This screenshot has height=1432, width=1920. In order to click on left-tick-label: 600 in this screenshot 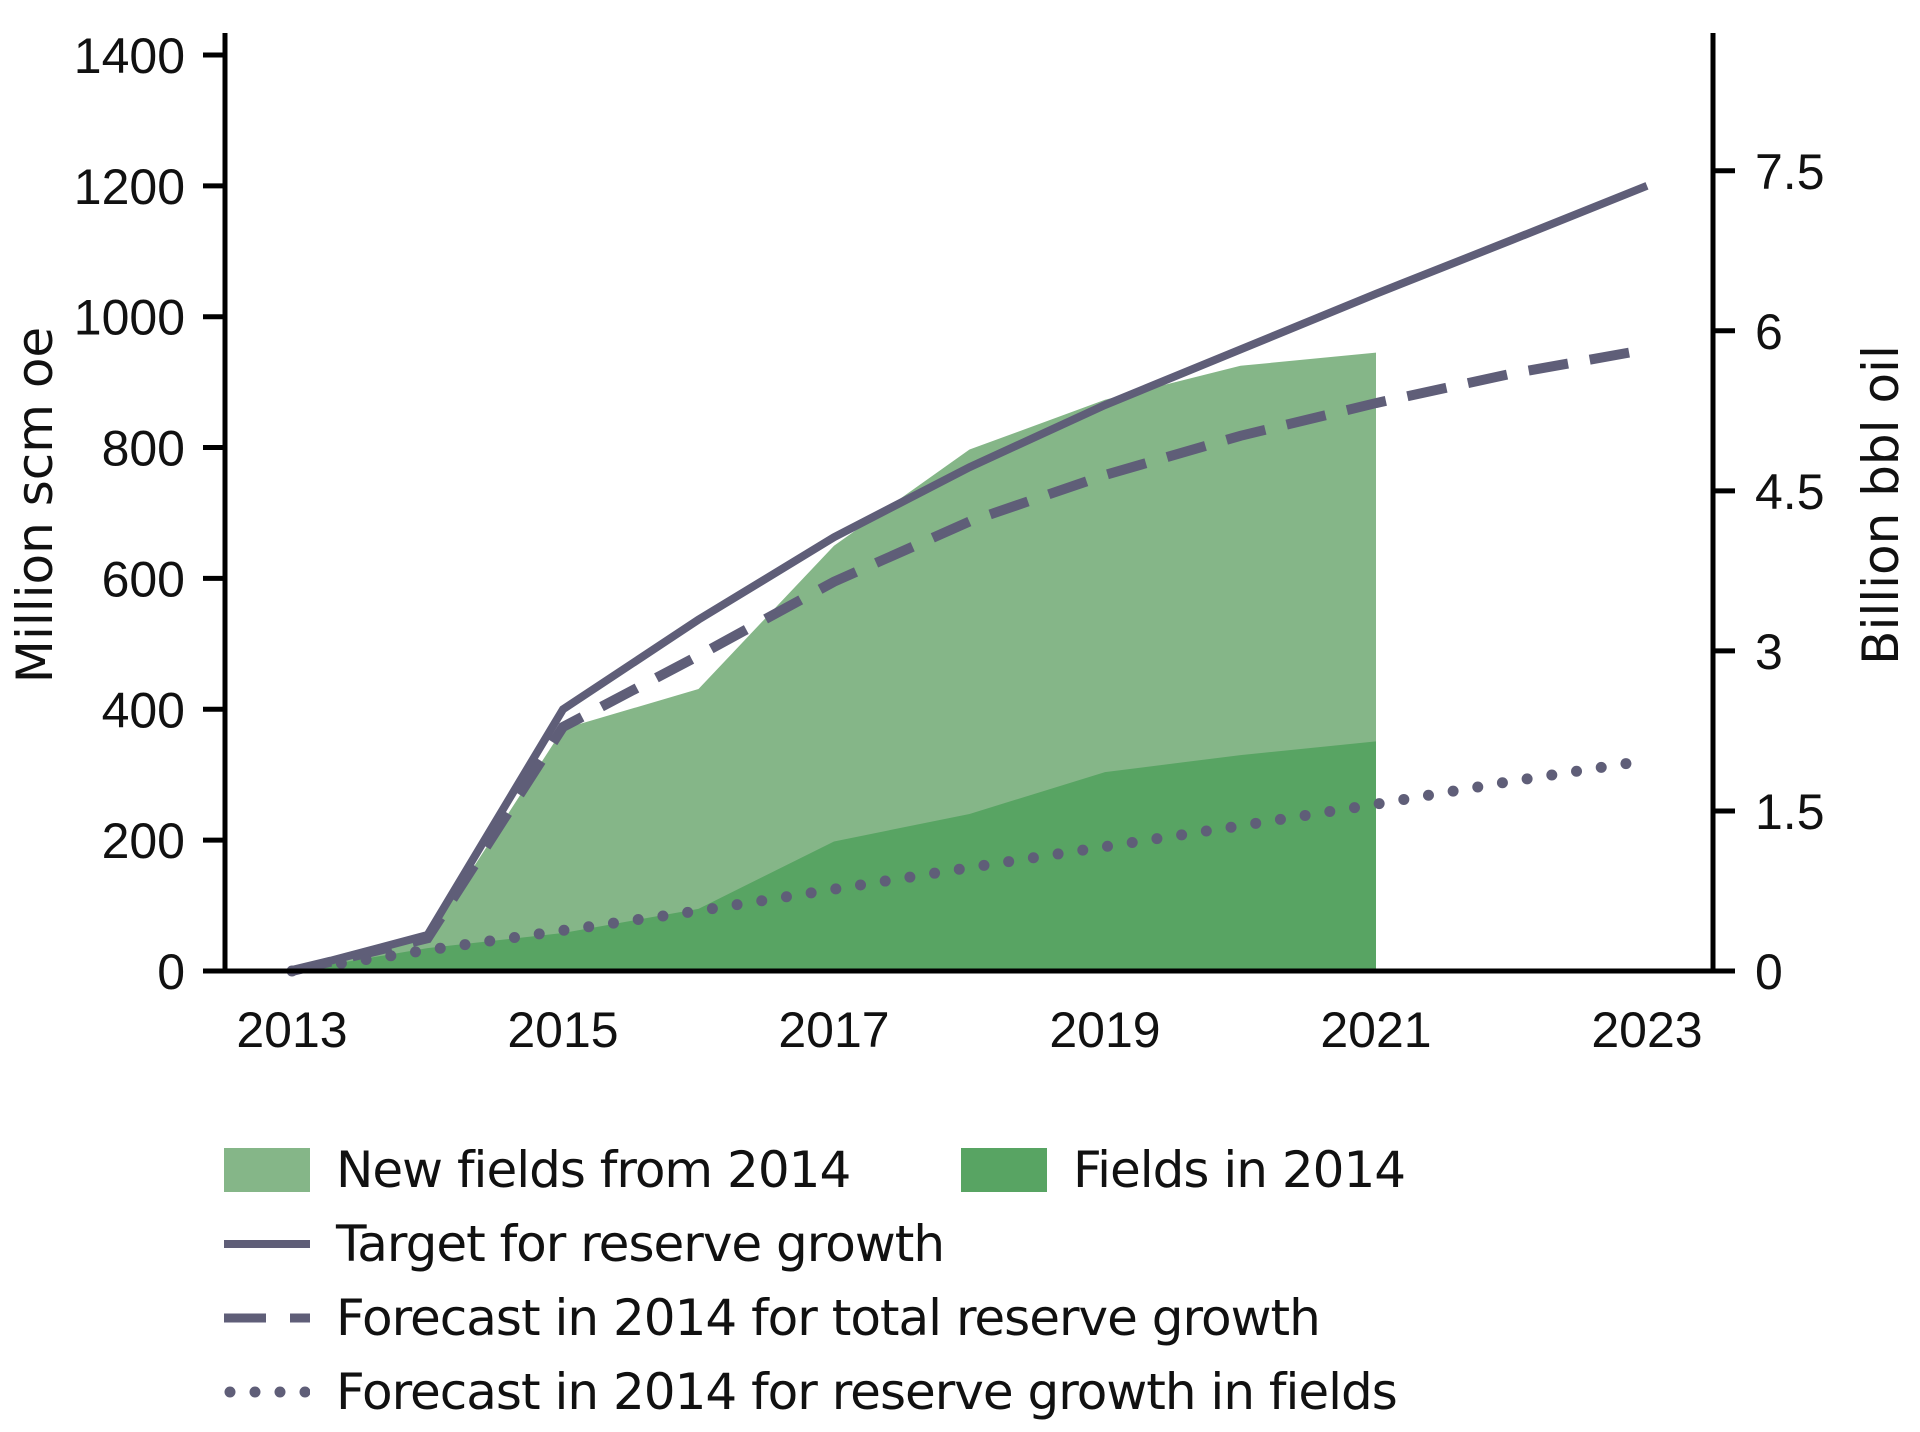, I will do `click(143, 579)`.